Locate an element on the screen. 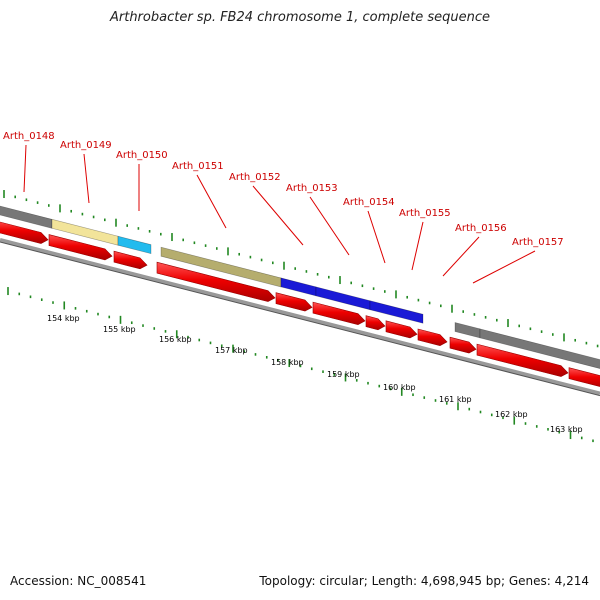  kbp-label: 157 kbp is located at coordinates (231, 350).